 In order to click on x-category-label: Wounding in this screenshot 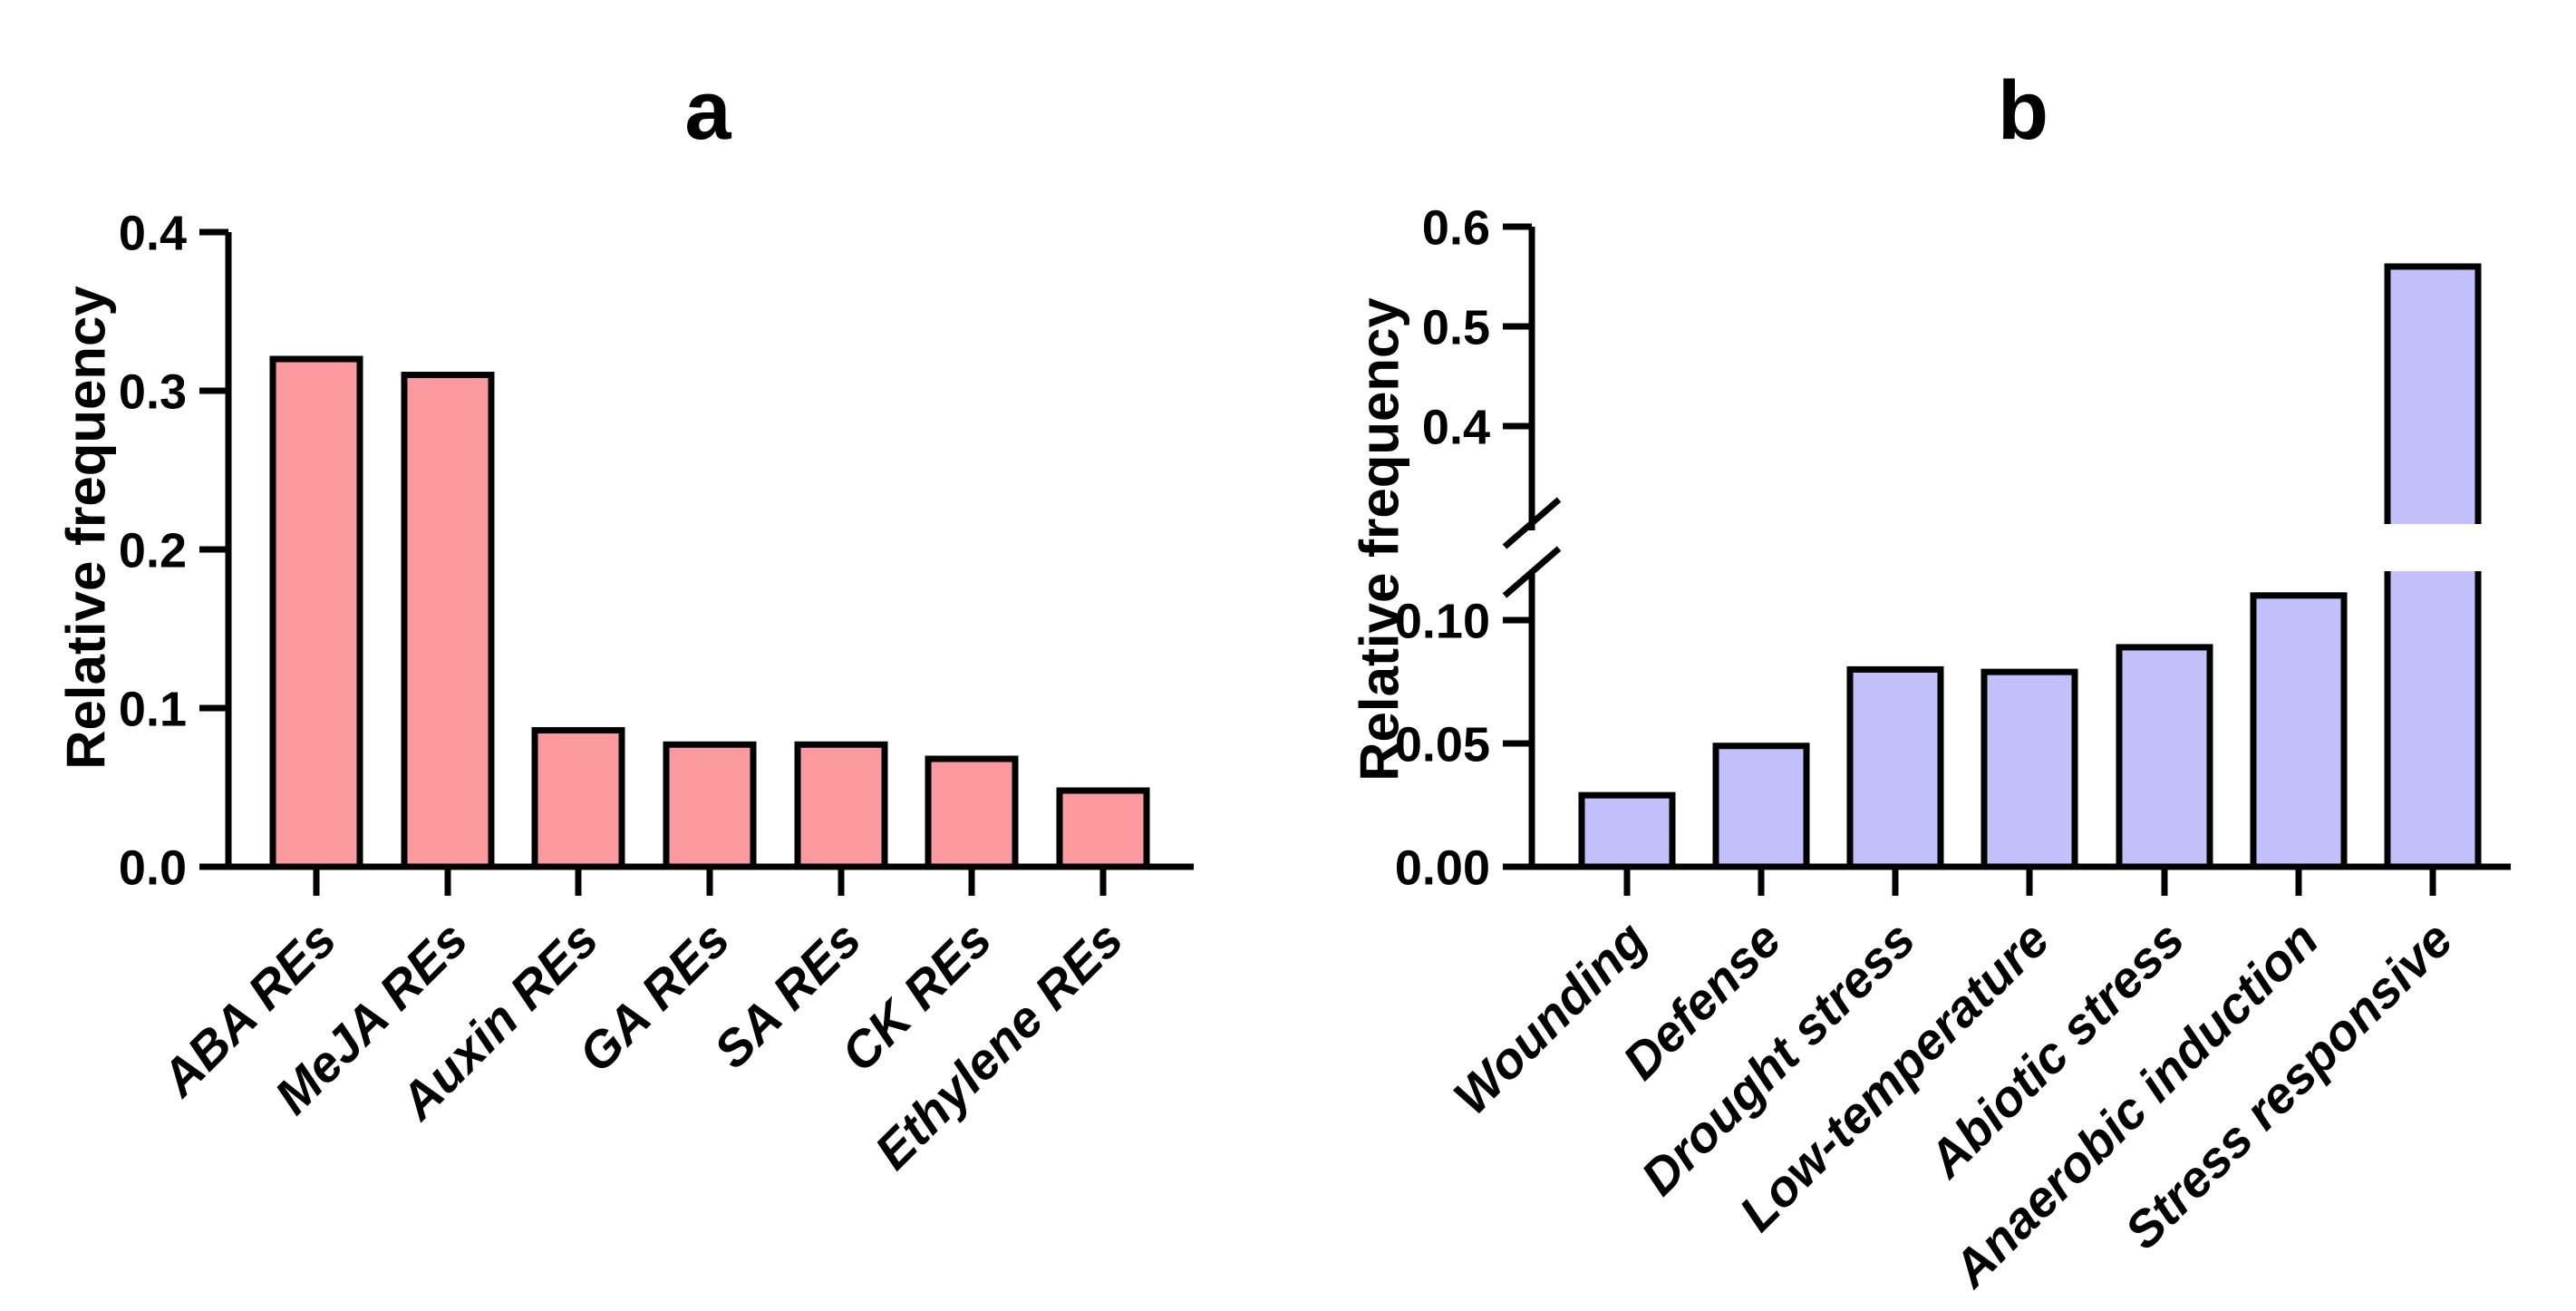, I will do `click(1549, 1018)`.